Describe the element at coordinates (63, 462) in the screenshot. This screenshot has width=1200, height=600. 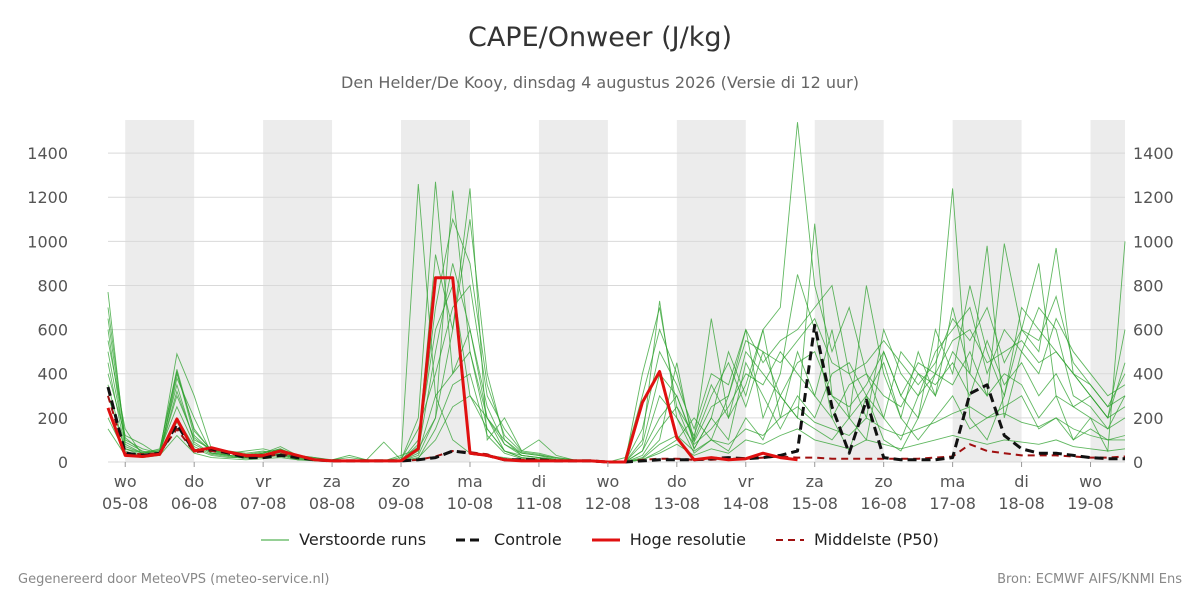
I see `y-tick-label-left: 0` at that location.